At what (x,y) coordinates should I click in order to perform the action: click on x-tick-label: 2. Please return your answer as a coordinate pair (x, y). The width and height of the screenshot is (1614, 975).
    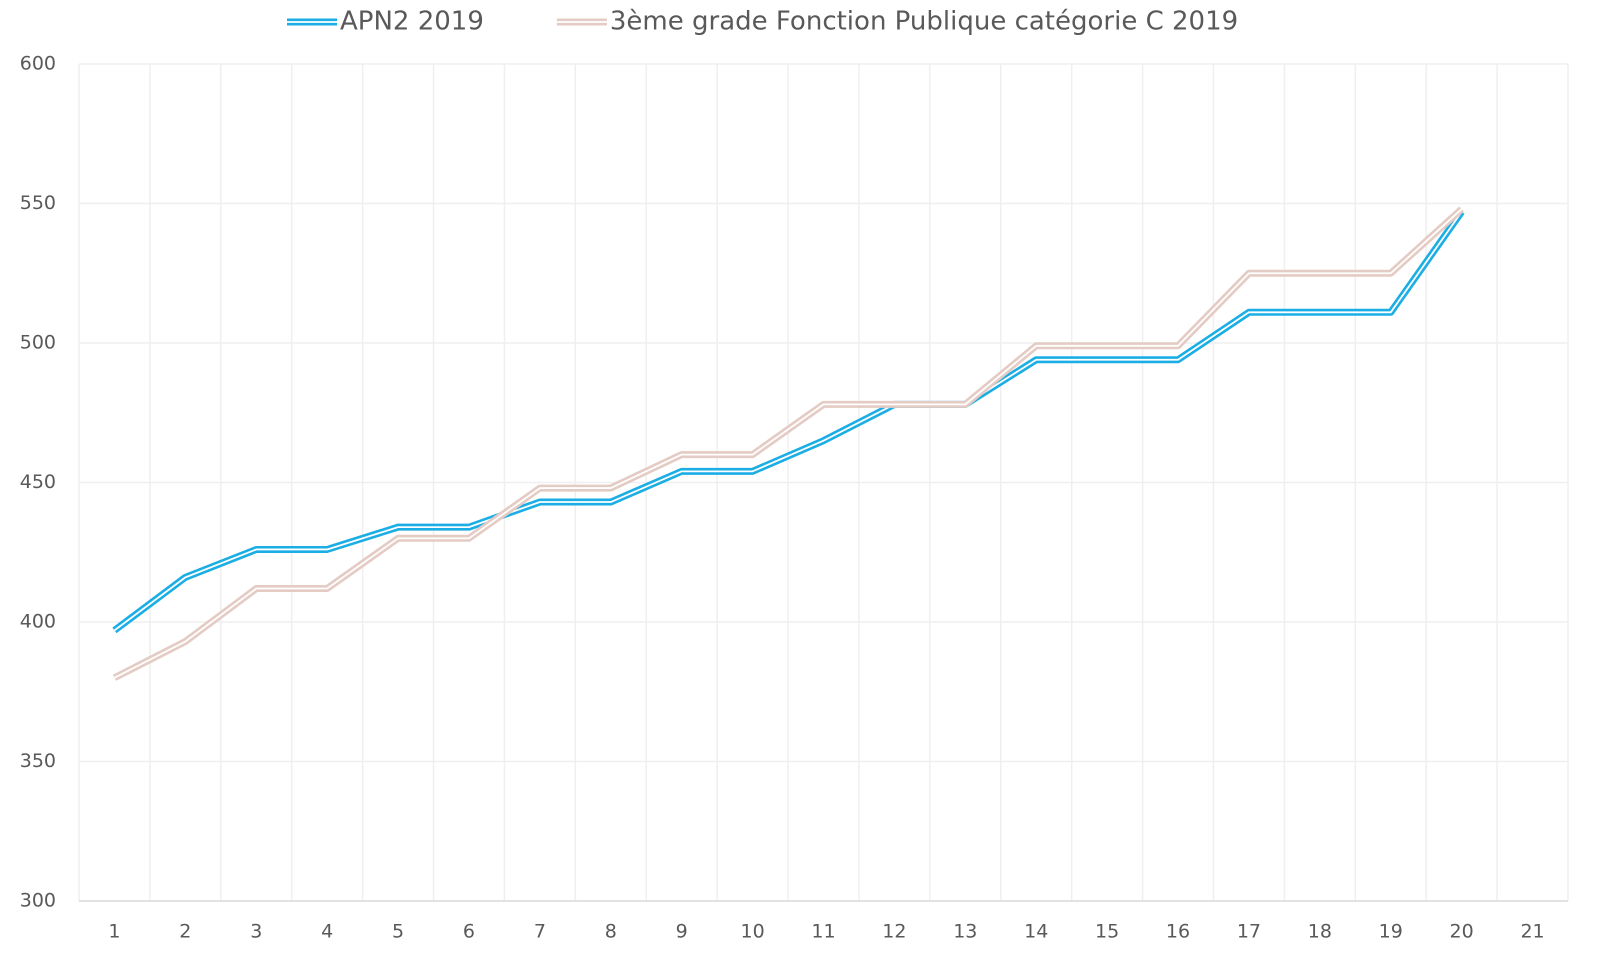
    Looking at the image, I should click on (185, 932).